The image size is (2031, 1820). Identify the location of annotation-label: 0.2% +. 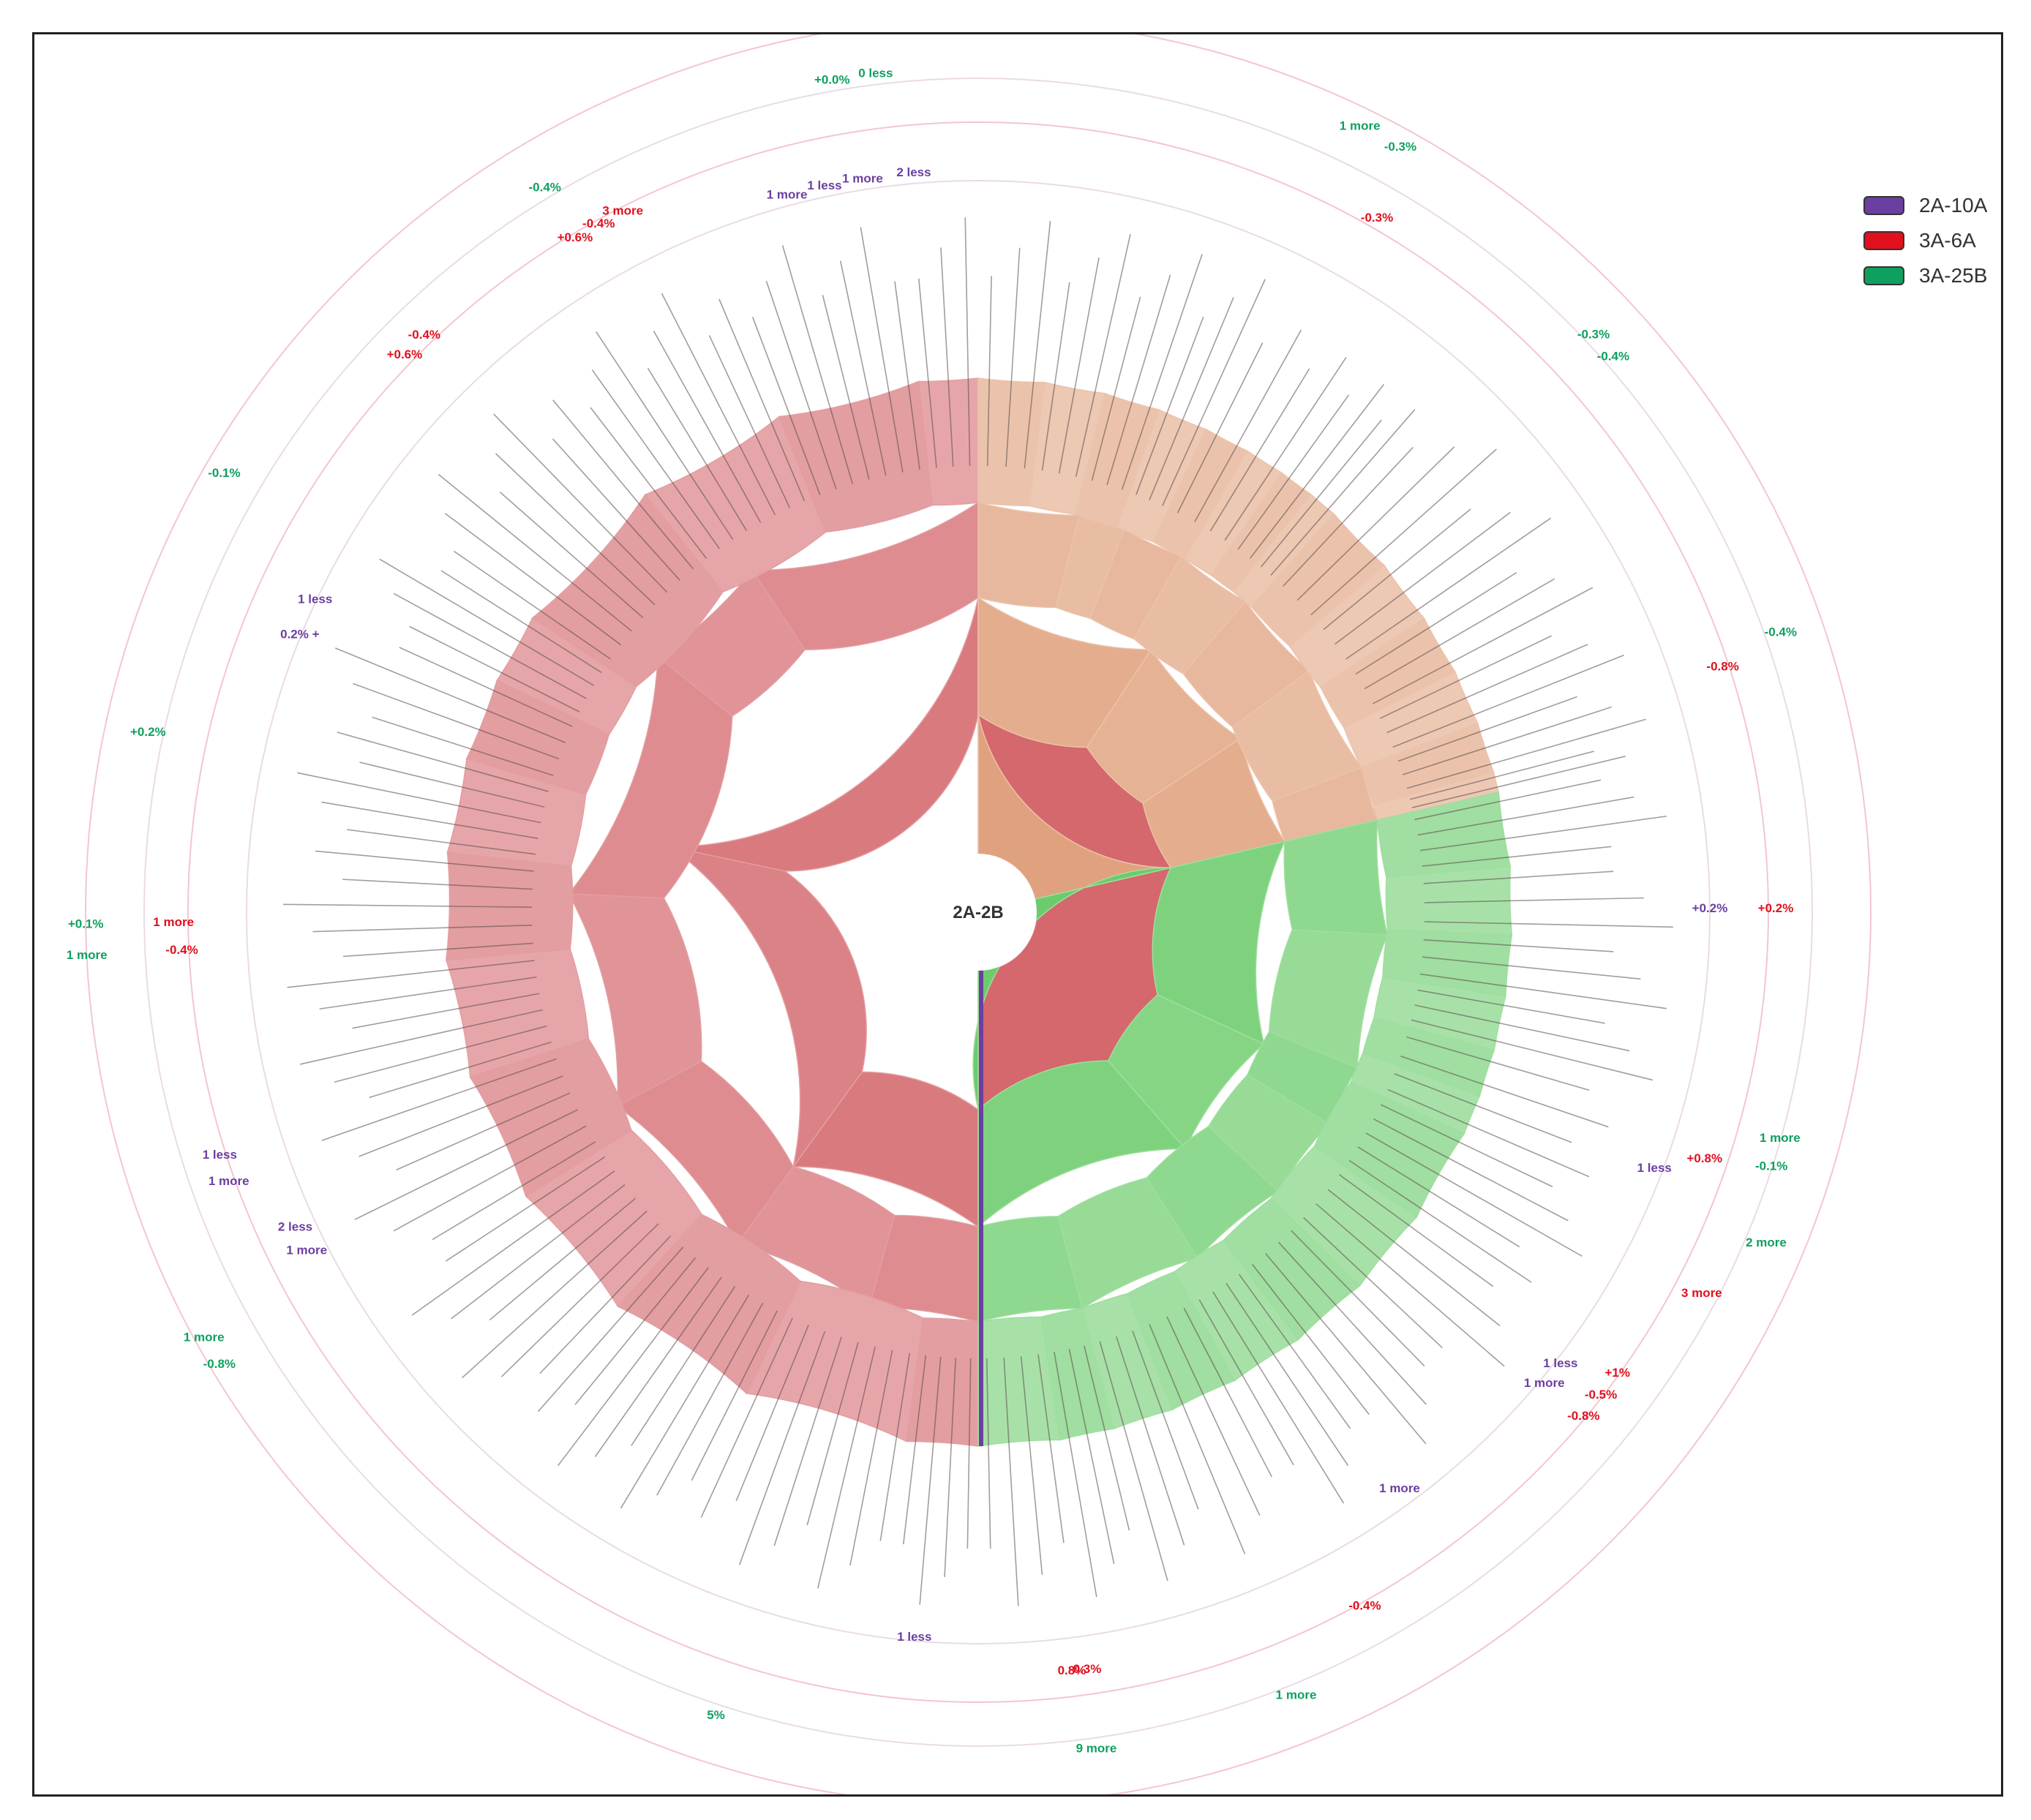
(299, 634).